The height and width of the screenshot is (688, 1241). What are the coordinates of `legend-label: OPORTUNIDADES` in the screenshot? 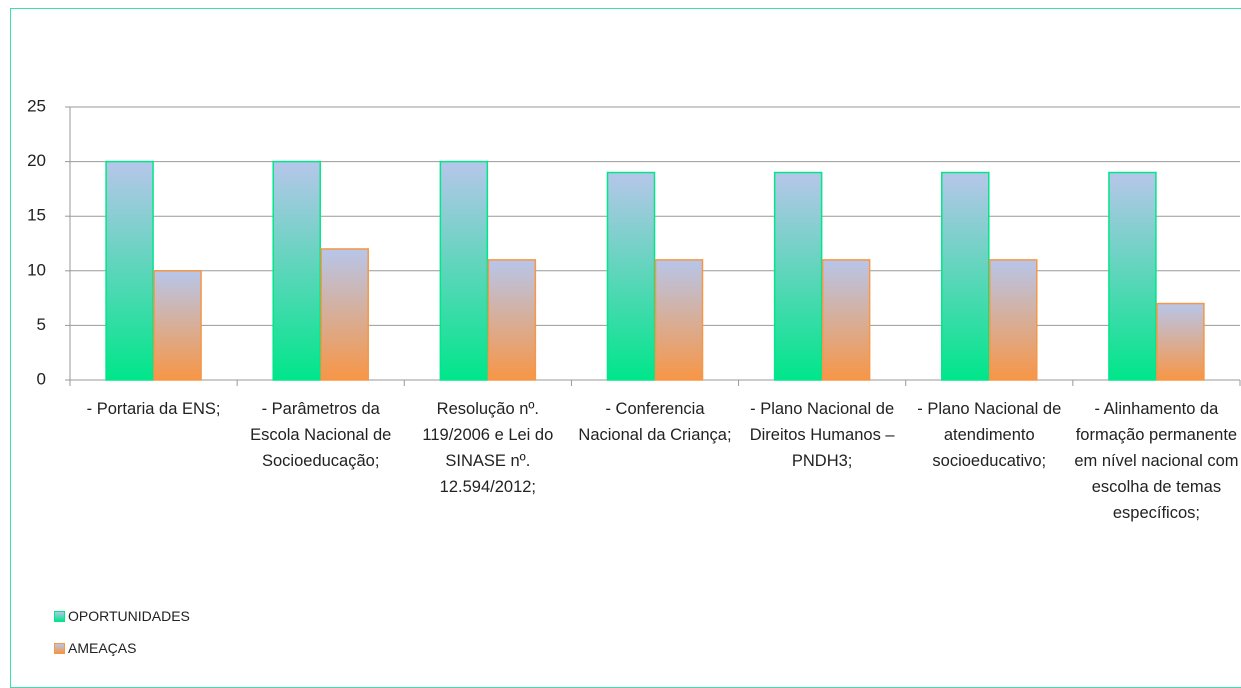 It's located at (129, 616).